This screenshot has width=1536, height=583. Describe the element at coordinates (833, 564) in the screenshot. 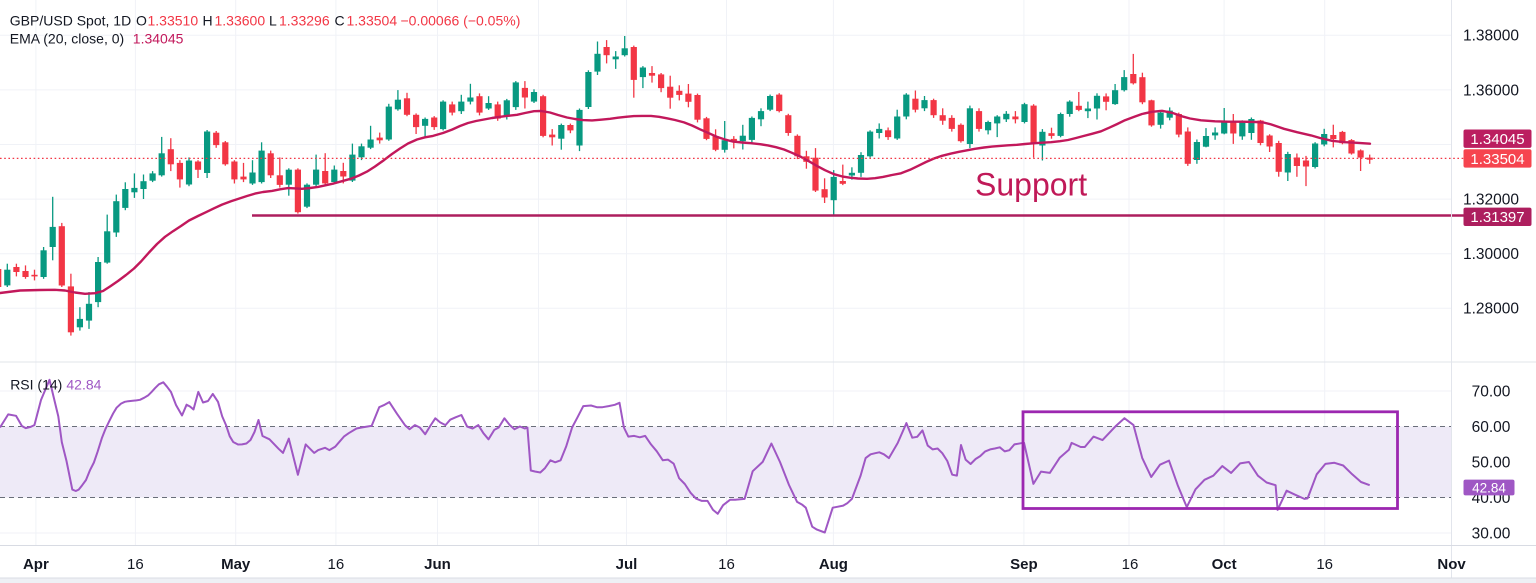

I see `svg-text: Aug` at that location.